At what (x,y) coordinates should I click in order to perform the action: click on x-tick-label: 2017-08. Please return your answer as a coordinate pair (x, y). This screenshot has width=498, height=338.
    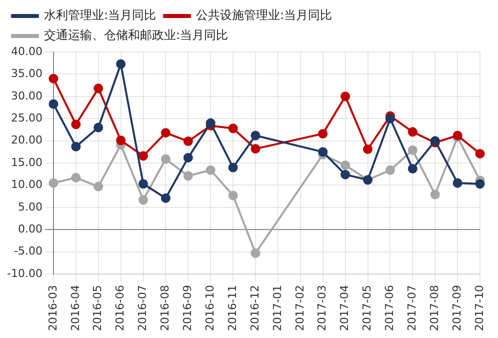
    Looking at the image, I should click on (434, 308).